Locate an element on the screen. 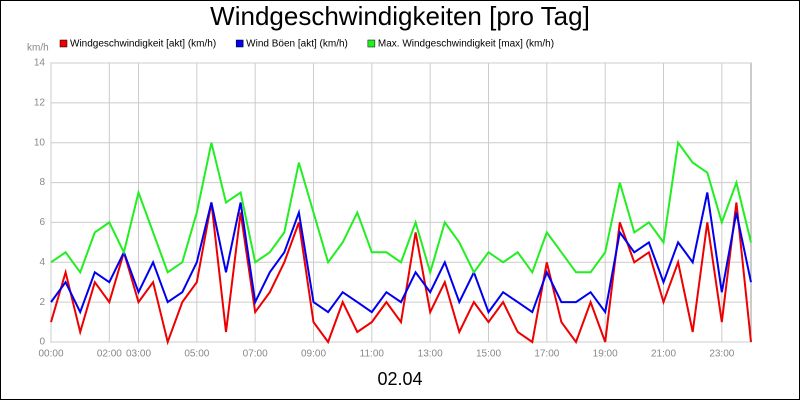 The image size is (800, 400). legend-label: Windgeschwindigkeit [akt] (km/h) is located at coordinates (143, 44).